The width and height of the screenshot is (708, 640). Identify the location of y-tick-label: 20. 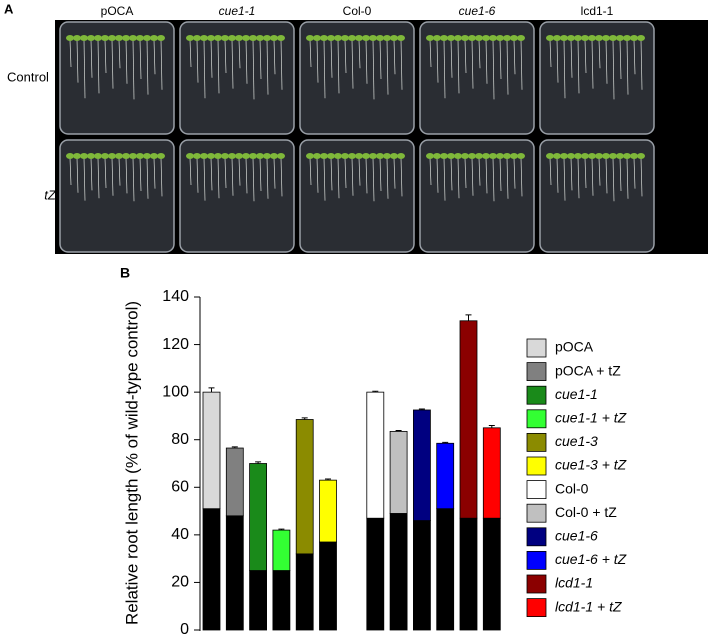
(180, 582).